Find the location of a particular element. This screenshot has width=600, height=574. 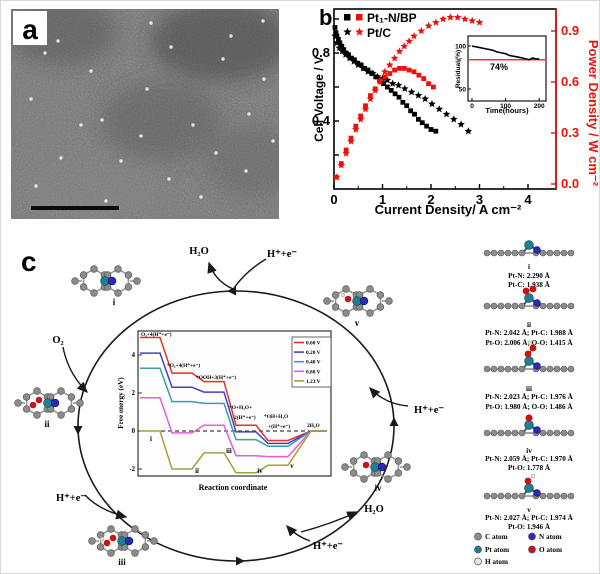

atom-legend-label-2: Pt atom is located at coordinates (497, 550).